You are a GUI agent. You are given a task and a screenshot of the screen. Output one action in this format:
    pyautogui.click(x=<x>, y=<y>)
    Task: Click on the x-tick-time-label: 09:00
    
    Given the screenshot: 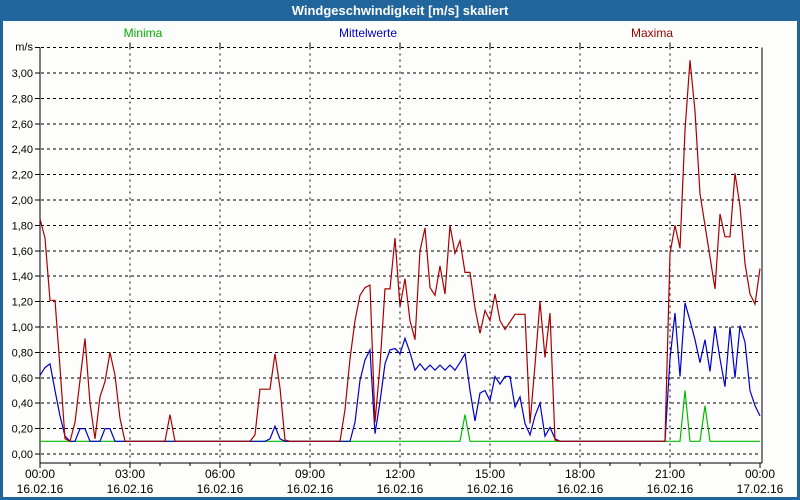 What is the action you would take?
    pyautogui.click(x=310, y=474)
    